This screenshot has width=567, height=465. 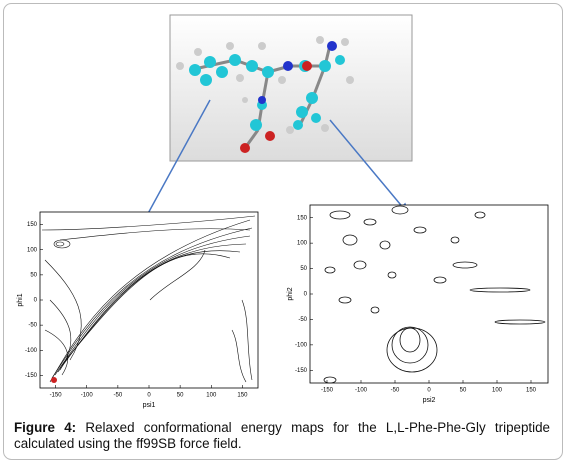 What do you see at coordinates (290, 293) in the screenshot?
I see `y-axis-label: phi2` at bounding box center [290, 293].